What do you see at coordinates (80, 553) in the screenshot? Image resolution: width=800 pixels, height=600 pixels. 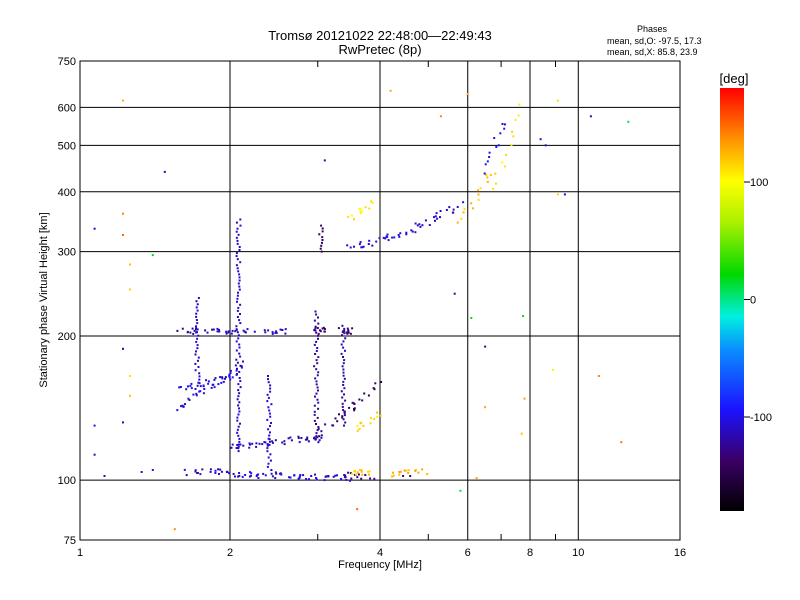 I see `x-tick-label: 1` at bounding box center [80, 553].